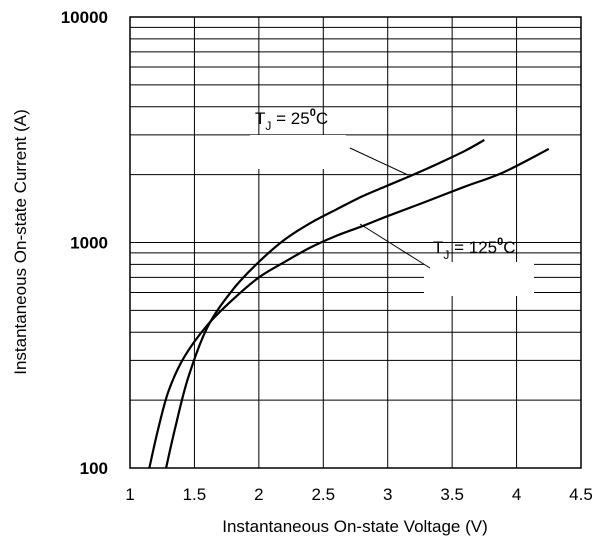 This screenshot has height=544, width=597. Describe the element at coordinates (89, 243) in the screenshot. I see `y-tick-label: 1000` at that location.